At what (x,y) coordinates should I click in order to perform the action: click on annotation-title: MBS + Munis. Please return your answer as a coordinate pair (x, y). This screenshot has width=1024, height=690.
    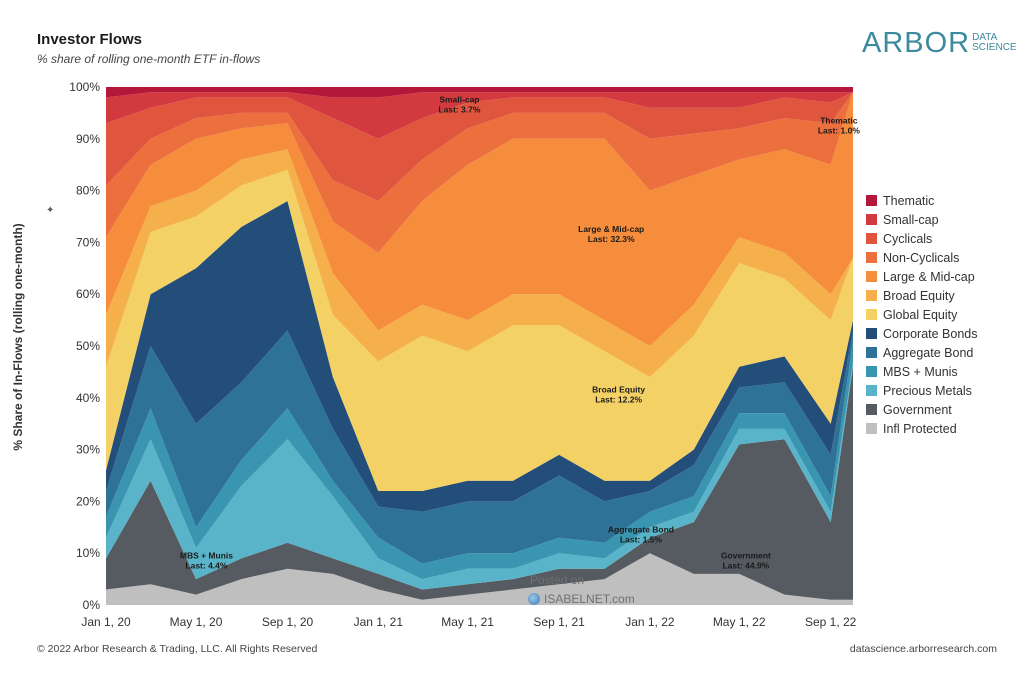
    Looking at the image, I should click on (206, 555).